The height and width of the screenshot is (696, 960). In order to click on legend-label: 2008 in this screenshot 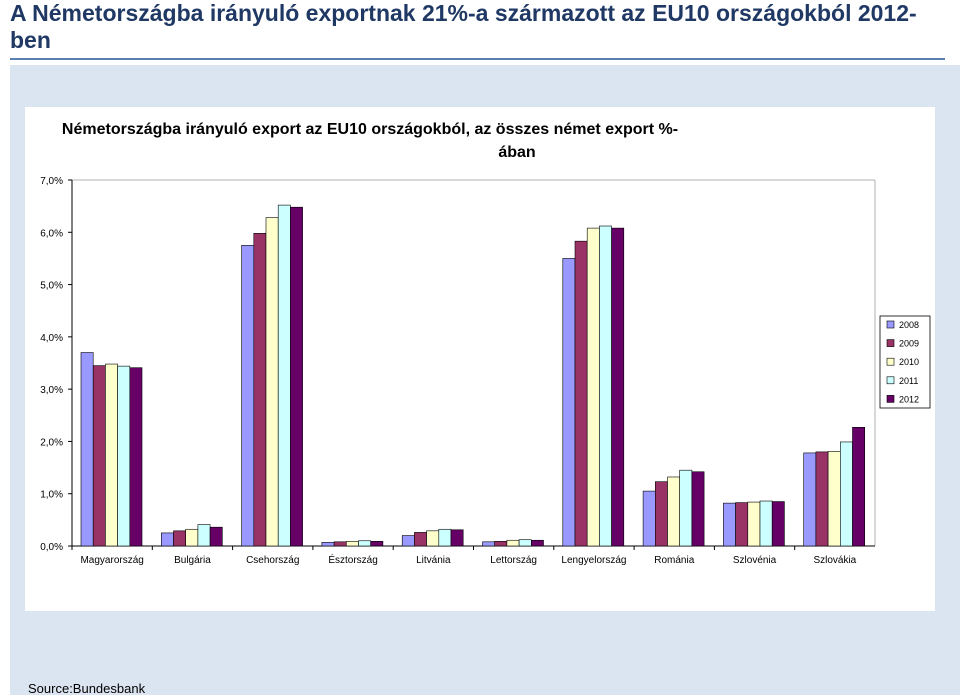, I will do `click(909, 325)`.